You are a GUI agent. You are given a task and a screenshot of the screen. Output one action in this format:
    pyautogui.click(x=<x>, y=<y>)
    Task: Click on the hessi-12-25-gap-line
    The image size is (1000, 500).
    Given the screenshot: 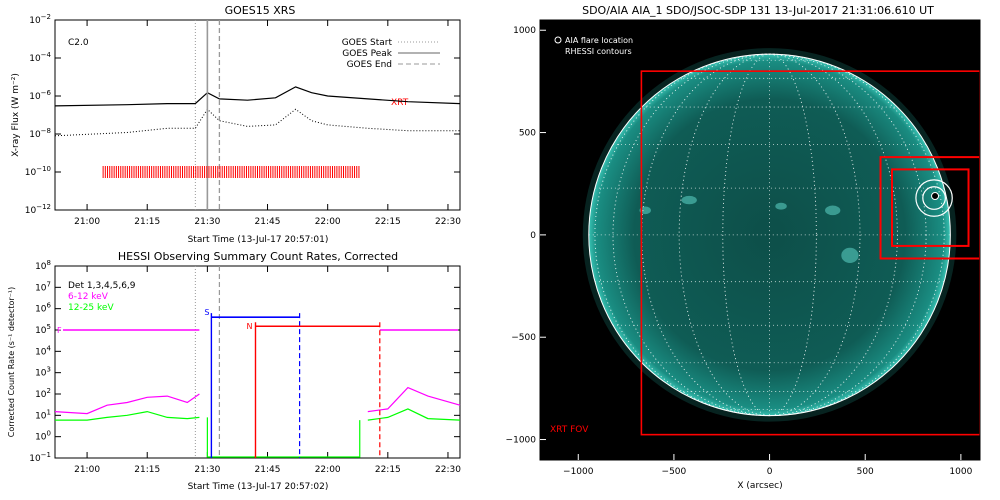 What is the action you would take?
    pyautogui.click(x=283, y=437)
    